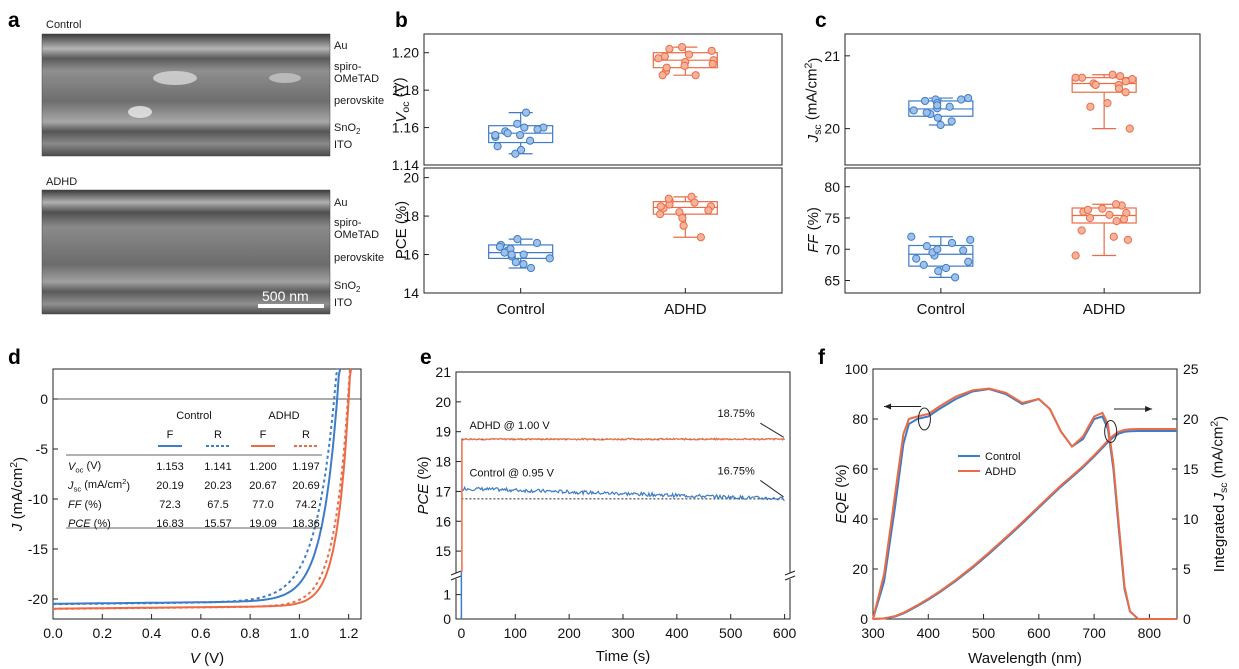 The image size is (1239, 669). I want to click on x-tick-label: 800, so click(1150, 633).